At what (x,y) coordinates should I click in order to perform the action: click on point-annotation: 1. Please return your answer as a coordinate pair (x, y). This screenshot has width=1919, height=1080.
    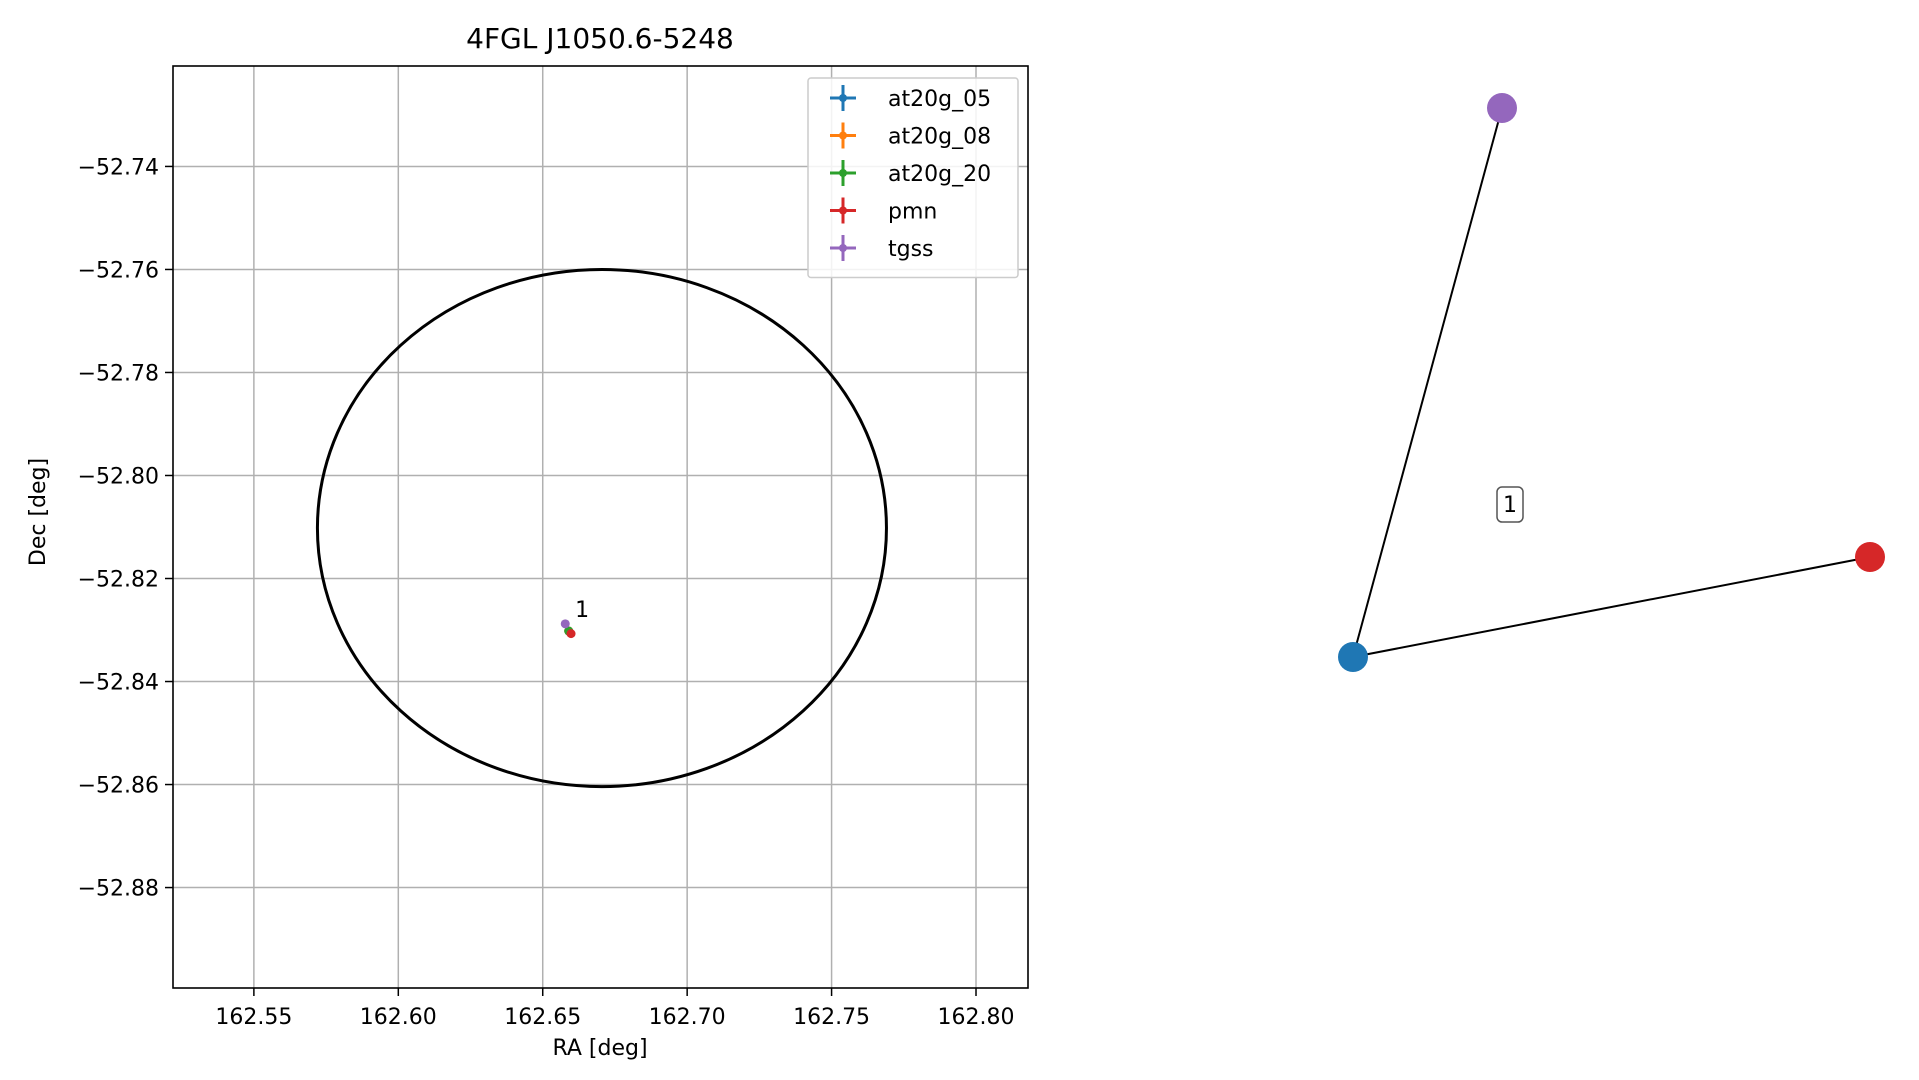
    Looking at the image, I should click on (582, 610).